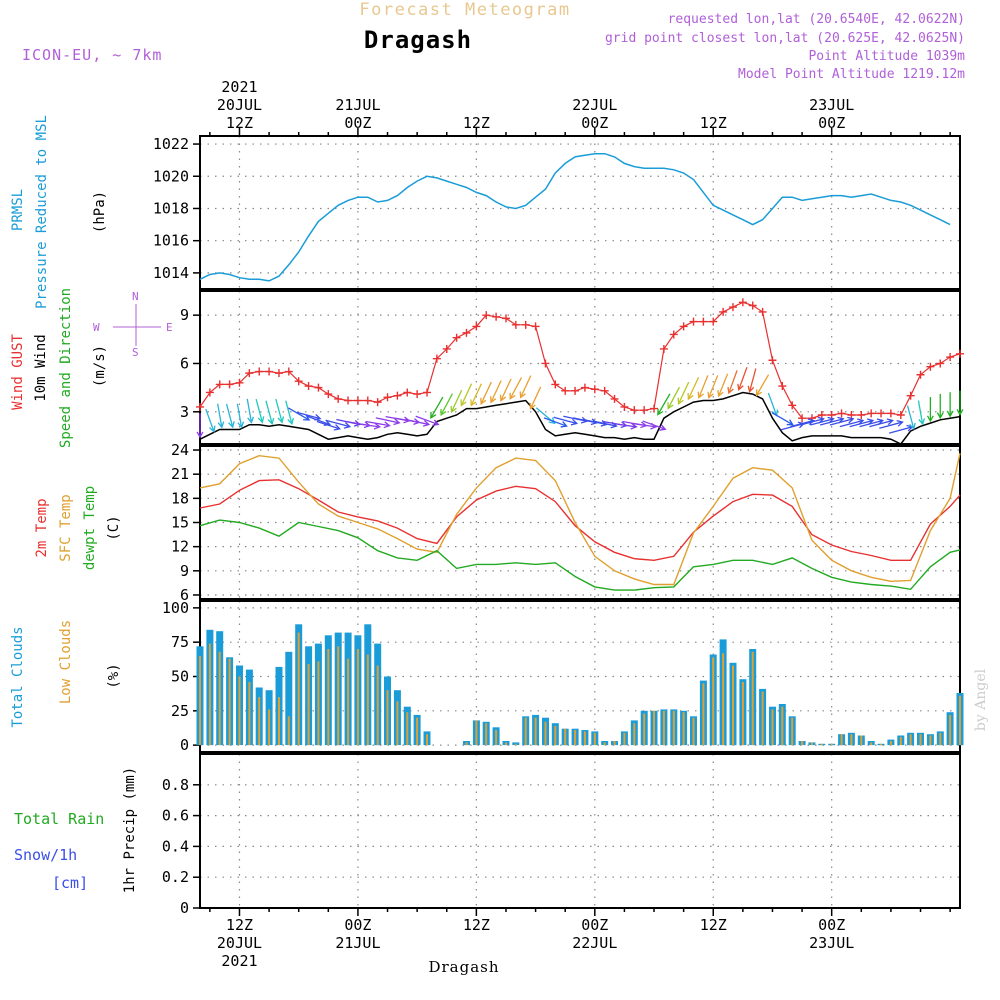 The image size is (1000, 1000). Describe the element at coordinates (357, 925) in the screenshot. I see `bottom-time-label: 00Z` at that location.